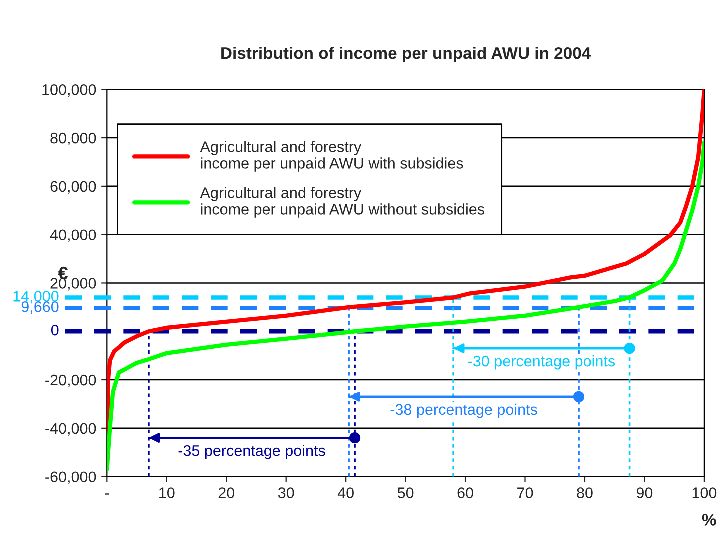 This screenshot has height=540, width=724. I want to click on legend-label: Agricultural and forestry income per unpaid AWU without subsidies, so click(342, 202).